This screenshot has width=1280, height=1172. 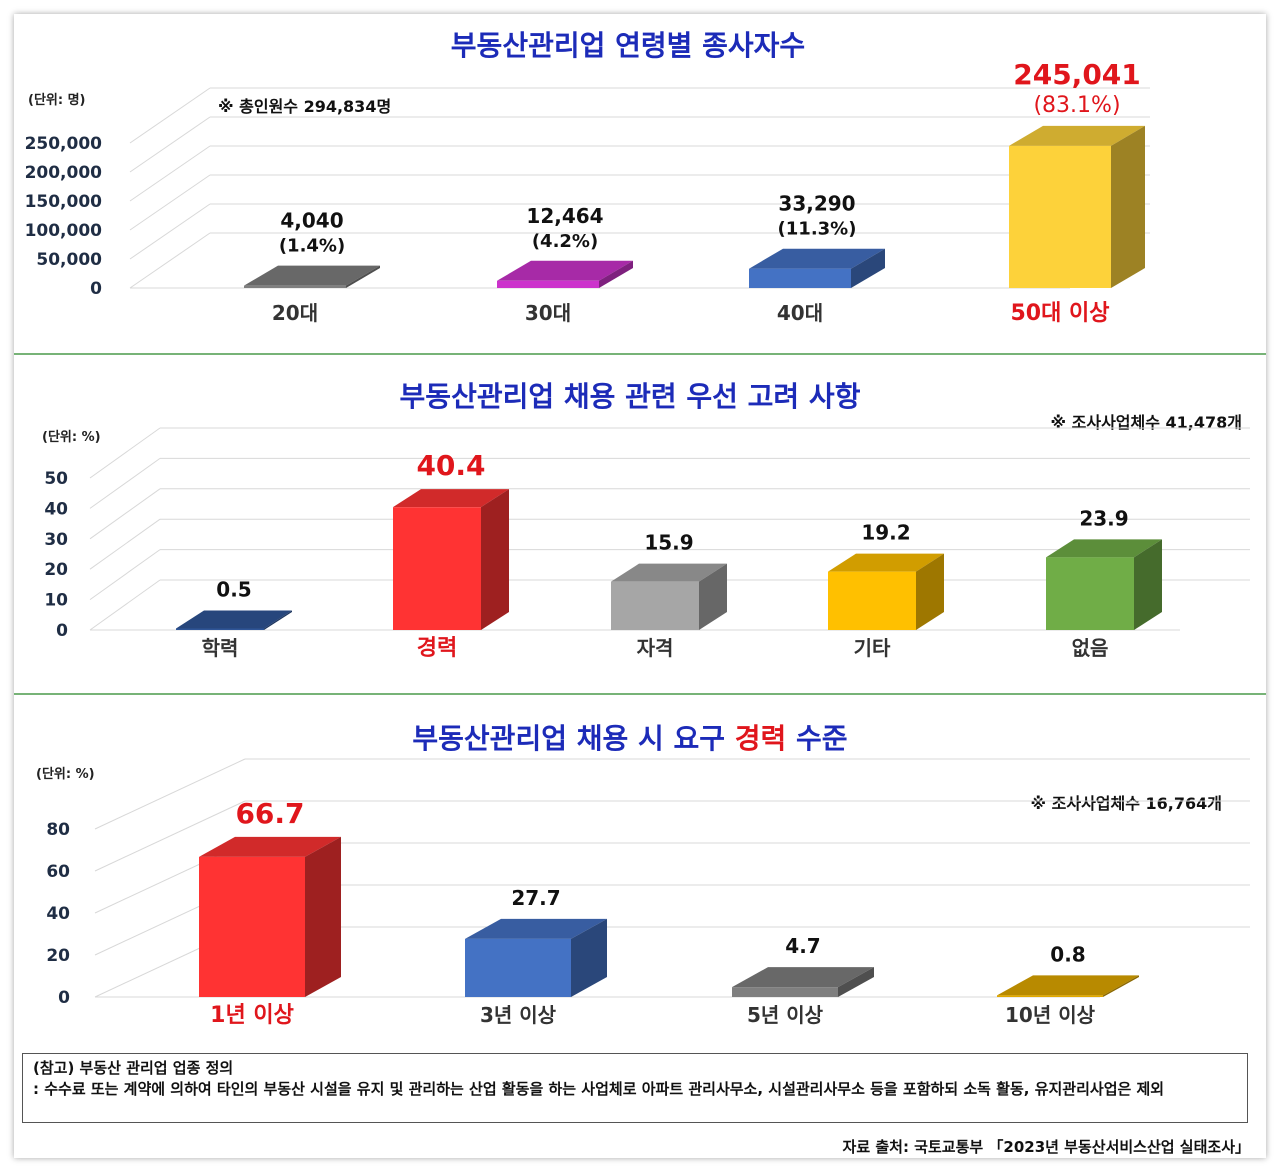 What do you see at coordinates (800, 313) in the screenshot?
I see `category-label: 40대` at bounding box center [800, 313].